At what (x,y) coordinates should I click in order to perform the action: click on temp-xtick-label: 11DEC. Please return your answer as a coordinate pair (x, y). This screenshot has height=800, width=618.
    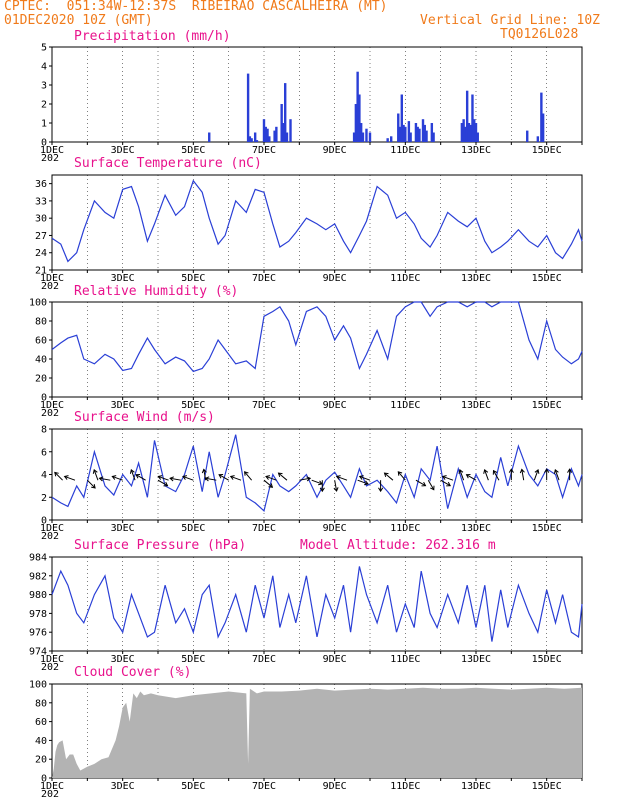
    Looking at the image, I should click on (405, 278).